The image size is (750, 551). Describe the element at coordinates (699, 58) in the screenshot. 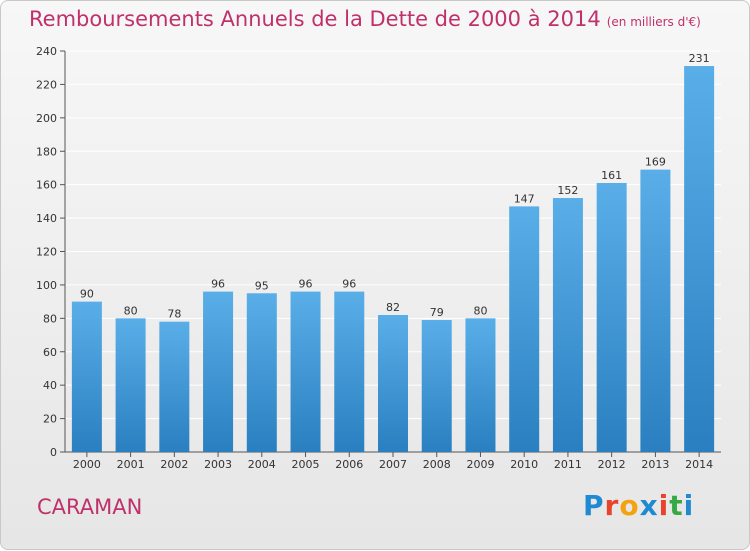

I see `data-label-2014: 231` at that location.